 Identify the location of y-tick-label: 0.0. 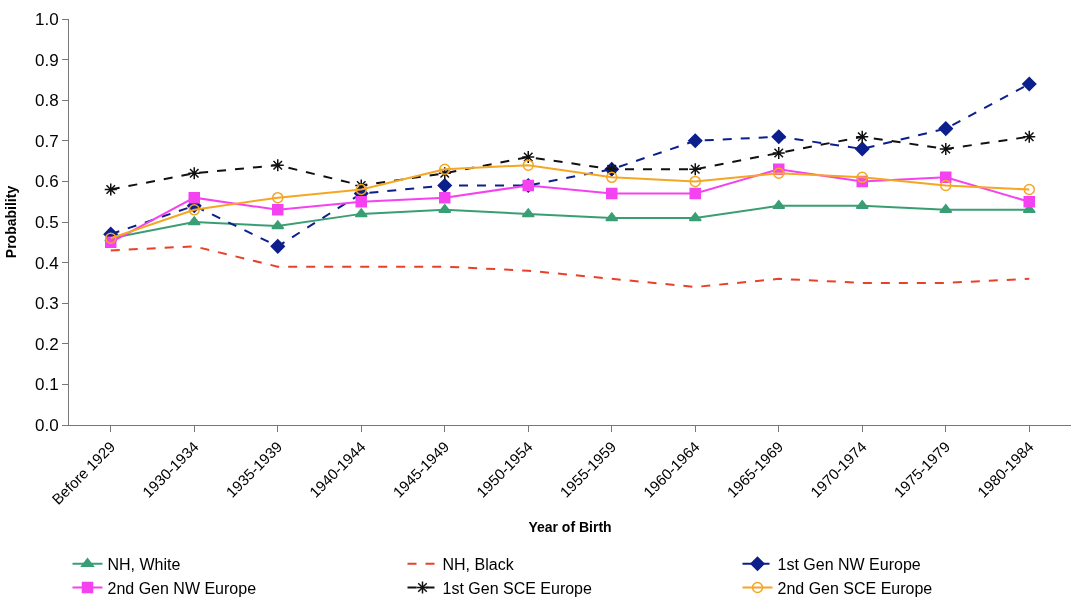
(46, 425).